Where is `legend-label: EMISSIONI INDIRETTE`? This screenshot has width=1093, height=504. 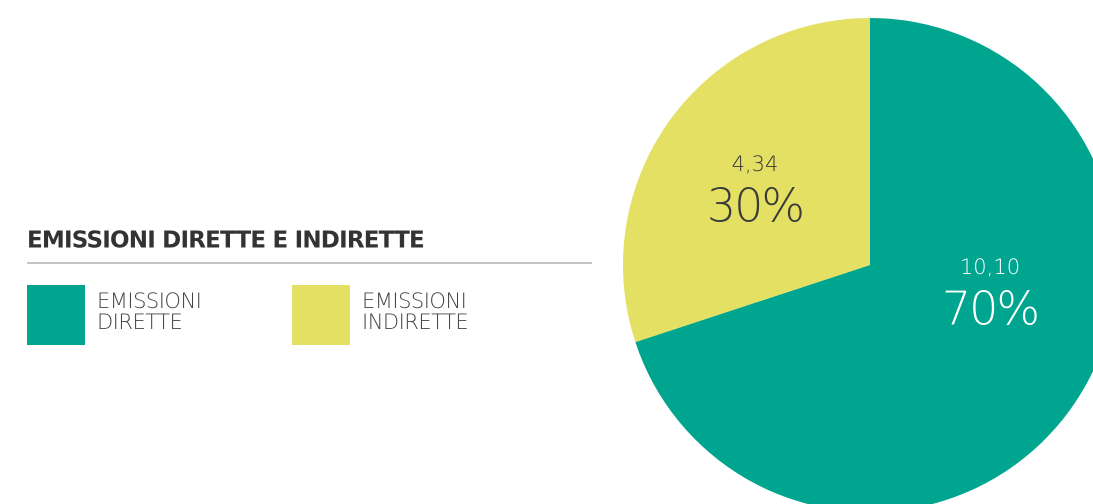 legend-label: EMISSIONI INDIRETTE is located at coordinates (415, 311).